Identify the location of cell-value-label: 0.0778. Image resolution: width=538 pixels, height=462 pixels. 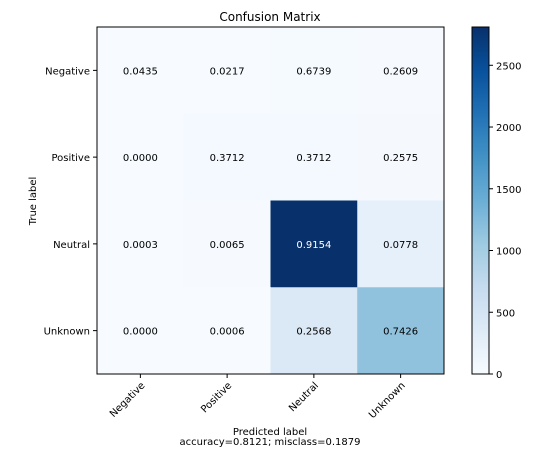
(400, 245).